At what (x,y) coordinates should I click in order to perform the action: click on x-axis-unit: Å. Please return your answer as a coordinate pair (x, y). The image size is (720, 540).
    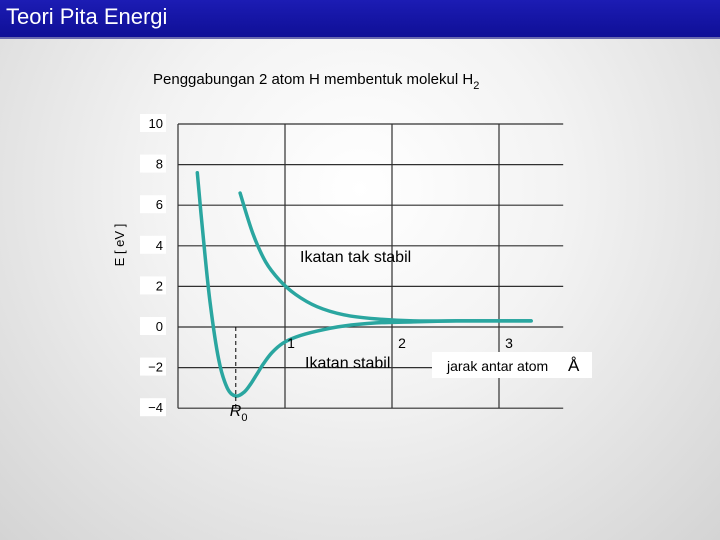
    Looking at the image, I should click on (574, 365).